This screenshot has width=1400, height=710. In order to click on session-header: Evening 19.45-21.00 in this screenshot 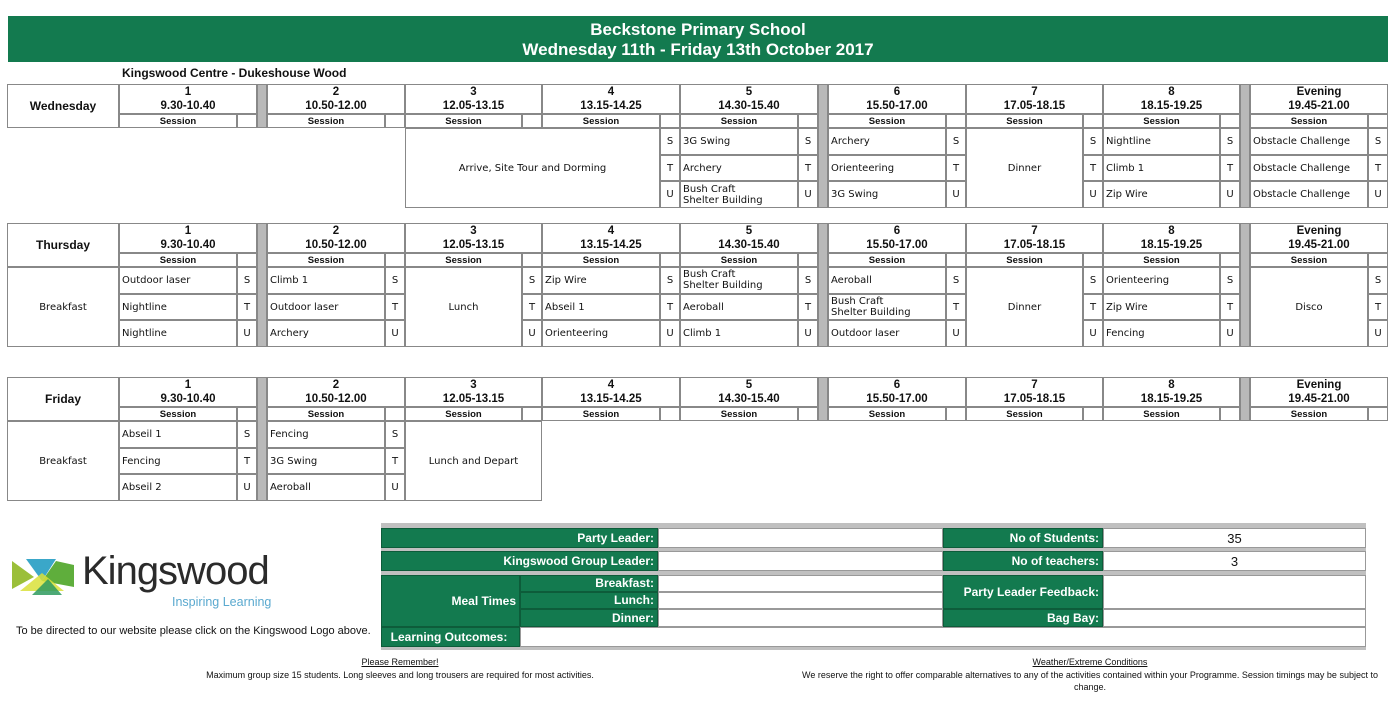, I will do `click(1319, 99)`.